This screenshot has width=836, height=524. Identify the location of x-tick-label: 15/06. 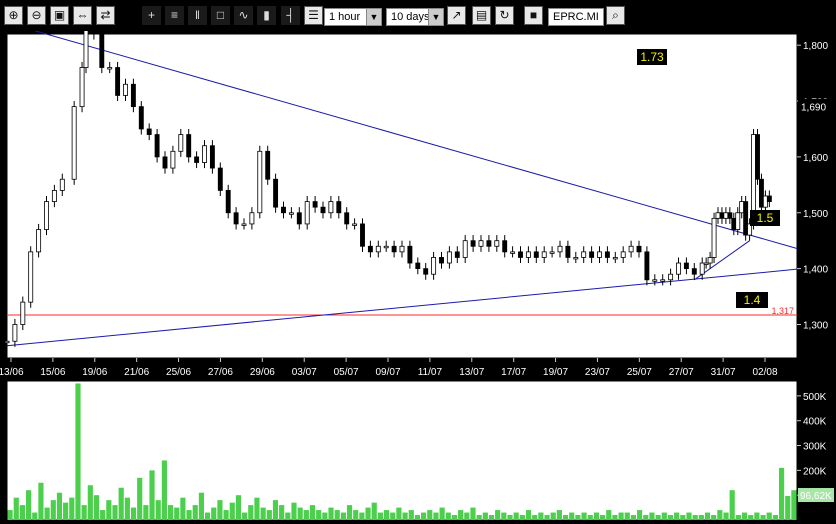
(52, 372).